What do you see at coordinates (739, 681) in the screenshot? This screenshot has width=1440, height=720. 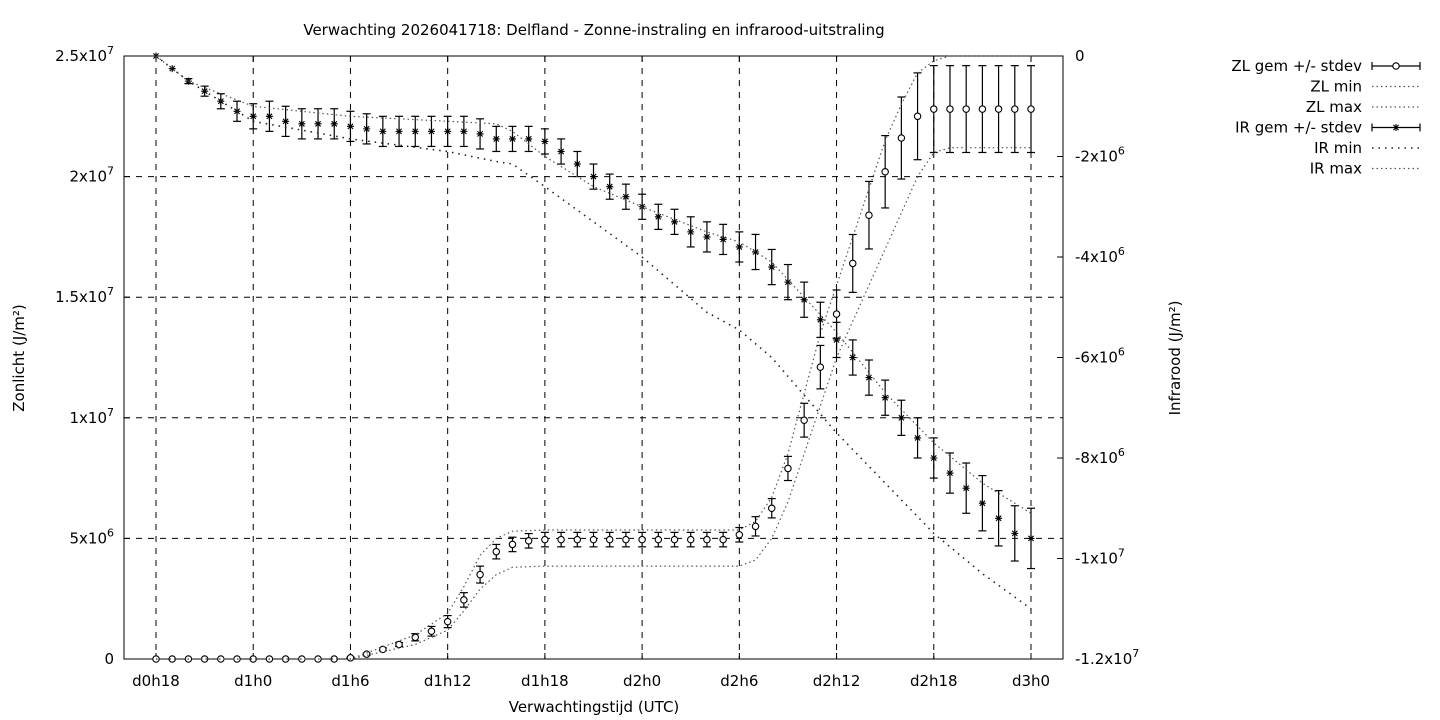 I see `x-tick-label: d2h6` at bounding box center [739, 681].